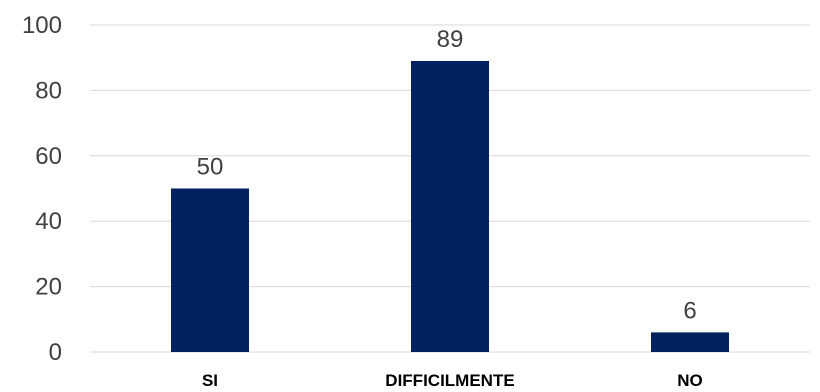 Image resolution: width=820 pixels, height=392 pixels. I want to click on y-tick-label: 20, so click(48, 287).